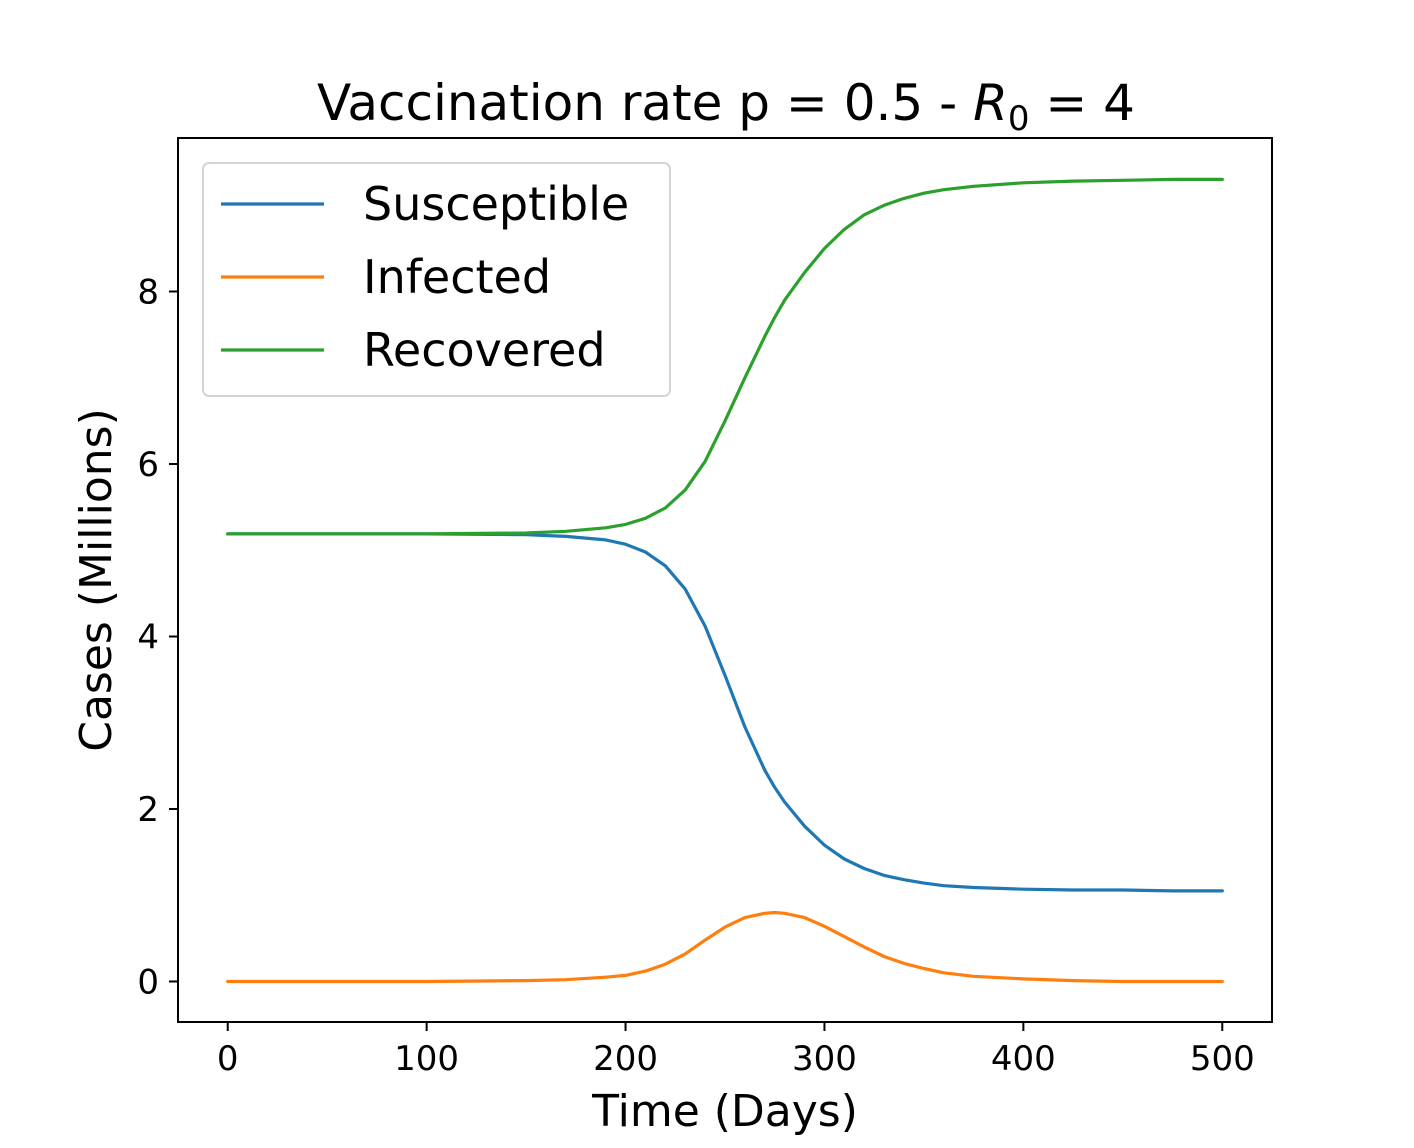 This screenshot has width=1414, height=1148. Describe the element at coordinates (1023, 1059) in the screenshot. I see `x-tick-label: 400` at that location.